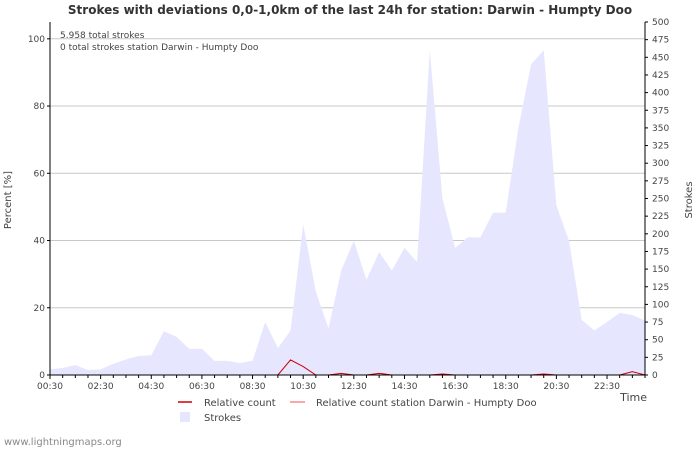 This screenshot has width=700, height=450. What do you see at coordinates (151, 387) in the screenshot?
I see `x-tick-label: 04:30` at bounding box center [151, 387].